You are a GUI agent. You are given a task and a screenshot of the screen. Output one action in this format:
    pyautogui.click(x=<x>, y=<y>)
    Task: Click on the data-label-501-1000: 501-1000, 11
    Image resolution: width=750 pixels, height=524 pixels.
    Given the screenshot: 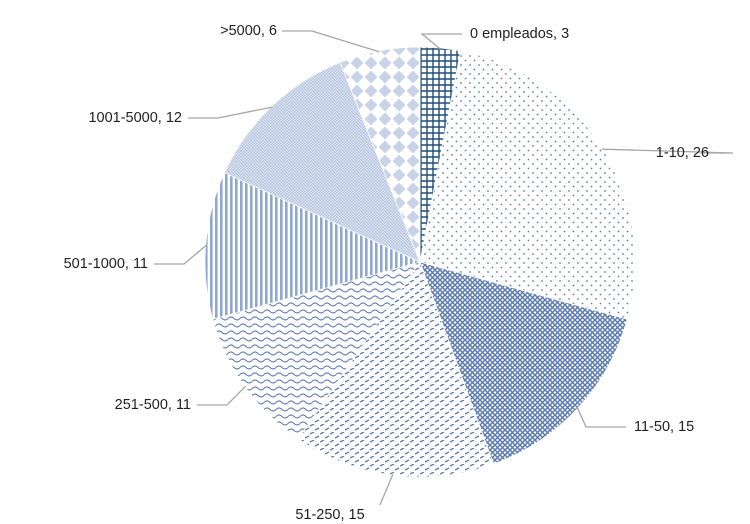 What is the action you would take?
    pyautogui.click(x=106, y=264)
    